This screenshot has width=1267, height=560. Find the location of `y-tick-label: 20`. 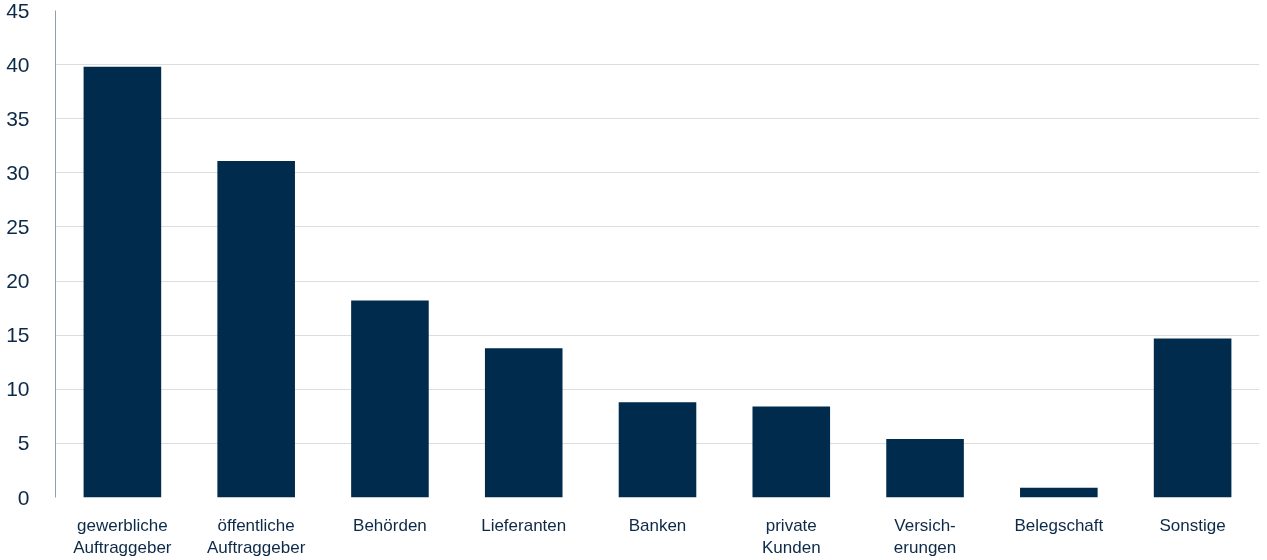

y-tick-label: 20 is located at coordinates (18, 281).